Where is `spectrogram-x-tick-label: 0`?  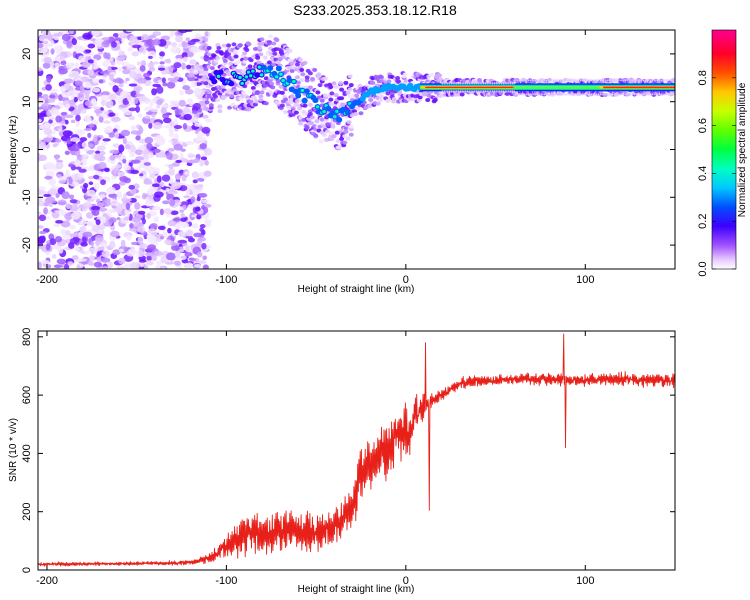 spectrogram-x-tick-label: 0 is located at coordinates (406, 280).